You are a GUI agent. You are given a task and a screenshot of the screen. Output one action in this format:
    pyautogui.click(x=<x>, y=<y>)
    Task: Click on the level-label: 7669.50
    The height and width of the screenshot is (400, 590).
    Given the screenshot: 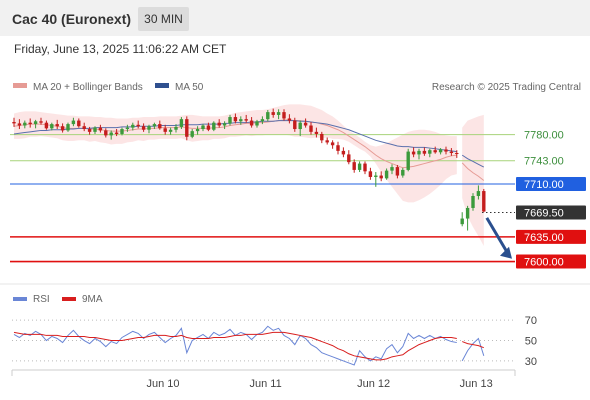 What is the action you would take?
    pyautogui.click(x=544, y=214)
    